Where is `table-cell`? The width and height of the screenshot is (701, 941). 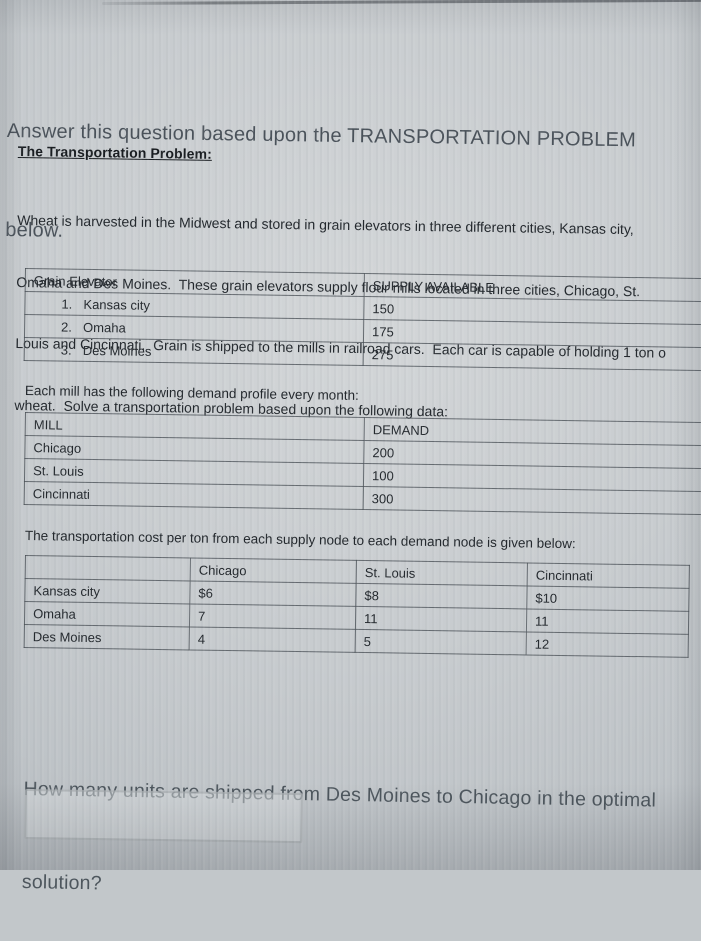 table-cell is located at coordinates (108, 568).